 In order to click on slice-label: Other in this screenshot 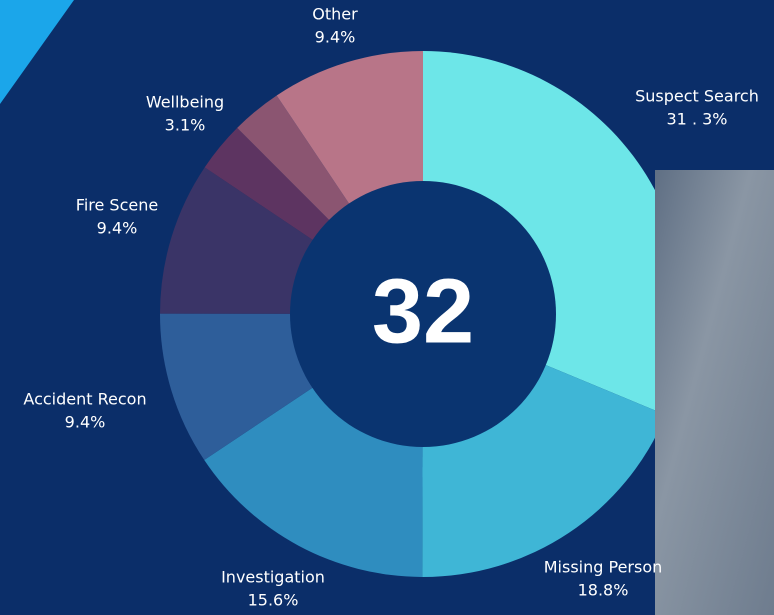, I will do `click(335, 14)`.